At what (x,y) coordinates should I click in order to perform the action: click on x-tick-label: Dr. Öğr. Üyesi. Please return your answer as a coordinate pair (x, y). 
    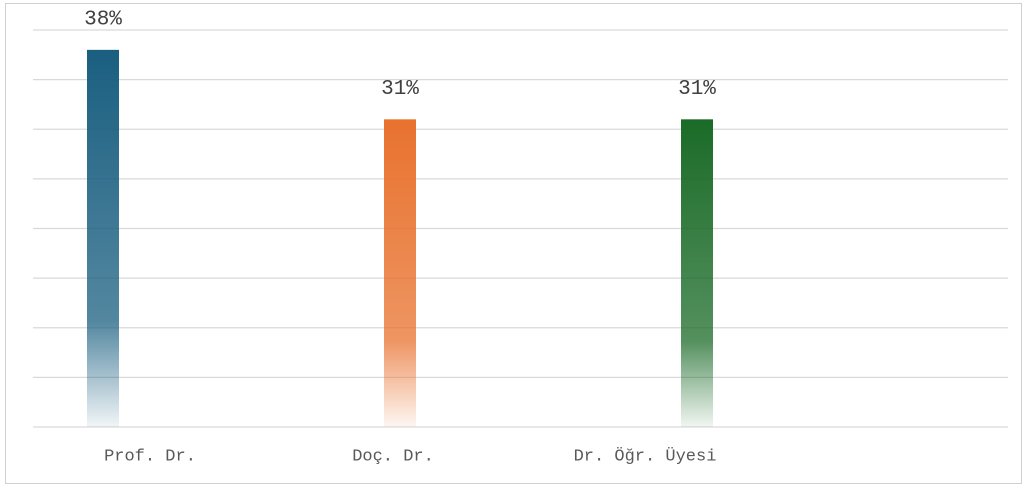
    Looking at the image, I should click on (645, 456).